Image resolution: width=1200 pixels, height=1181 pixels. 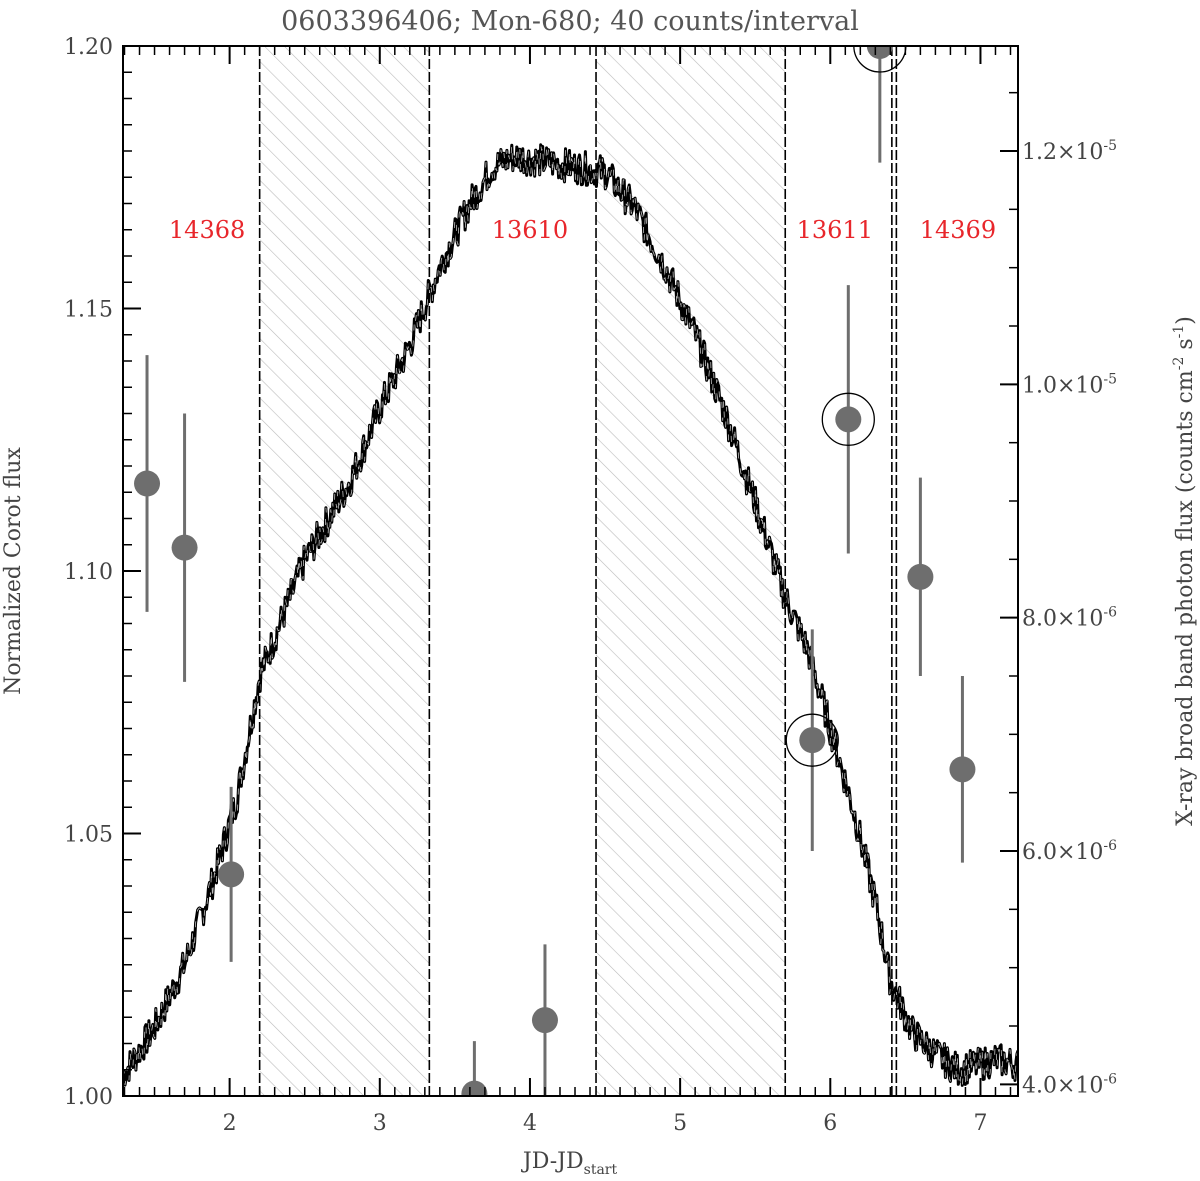 What do you see at coordinates (1069, 618) in the screenshot?
I see `y2-tick-label: 8.0×10⁻⁶` at bounding box center [1069, 618].